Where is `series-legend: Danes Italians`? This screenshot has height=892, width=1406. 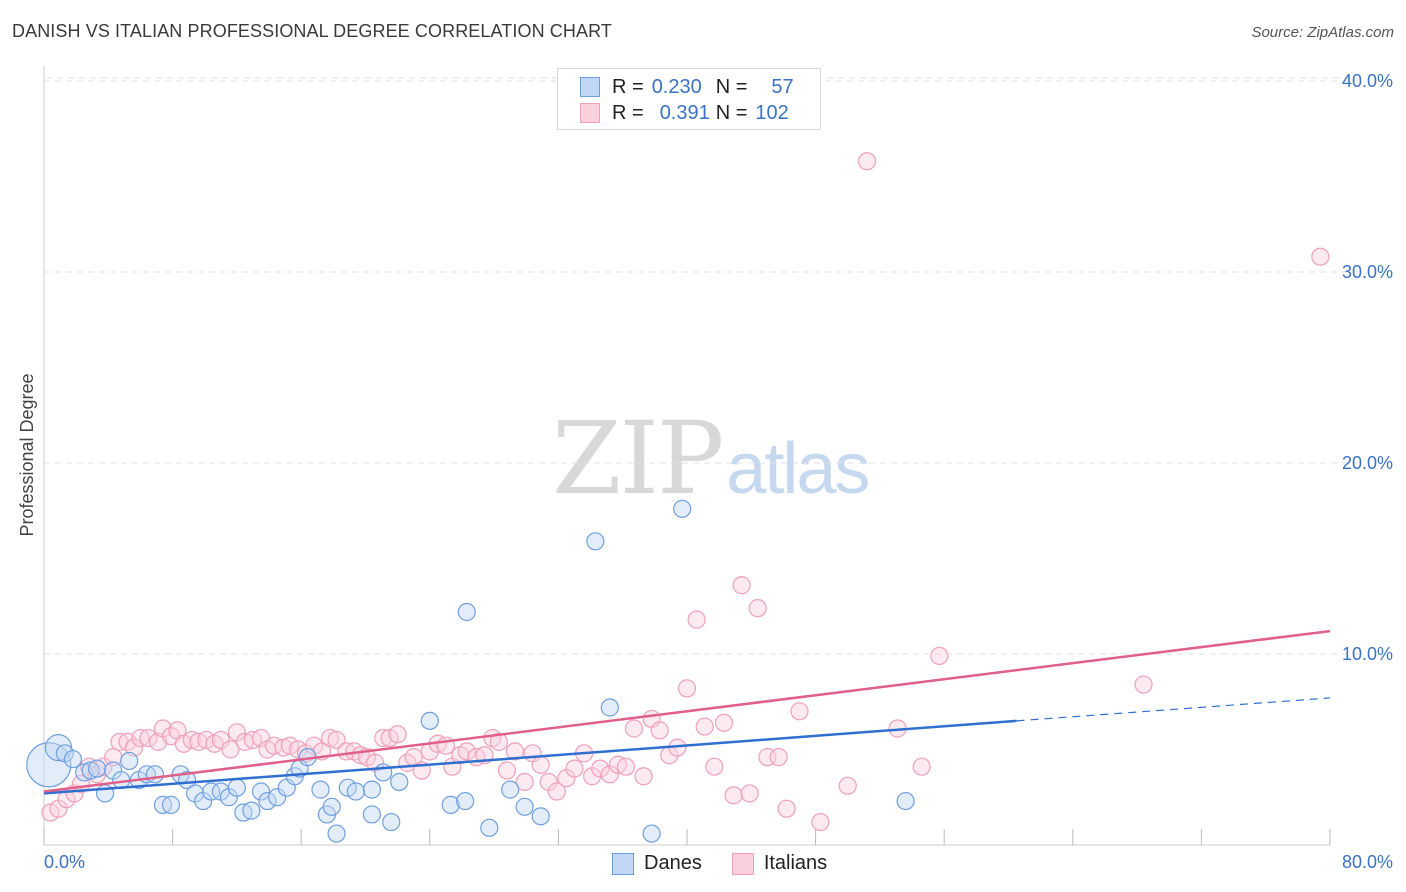
series-legend: Danes Italians is located at coordinates (734, 863).